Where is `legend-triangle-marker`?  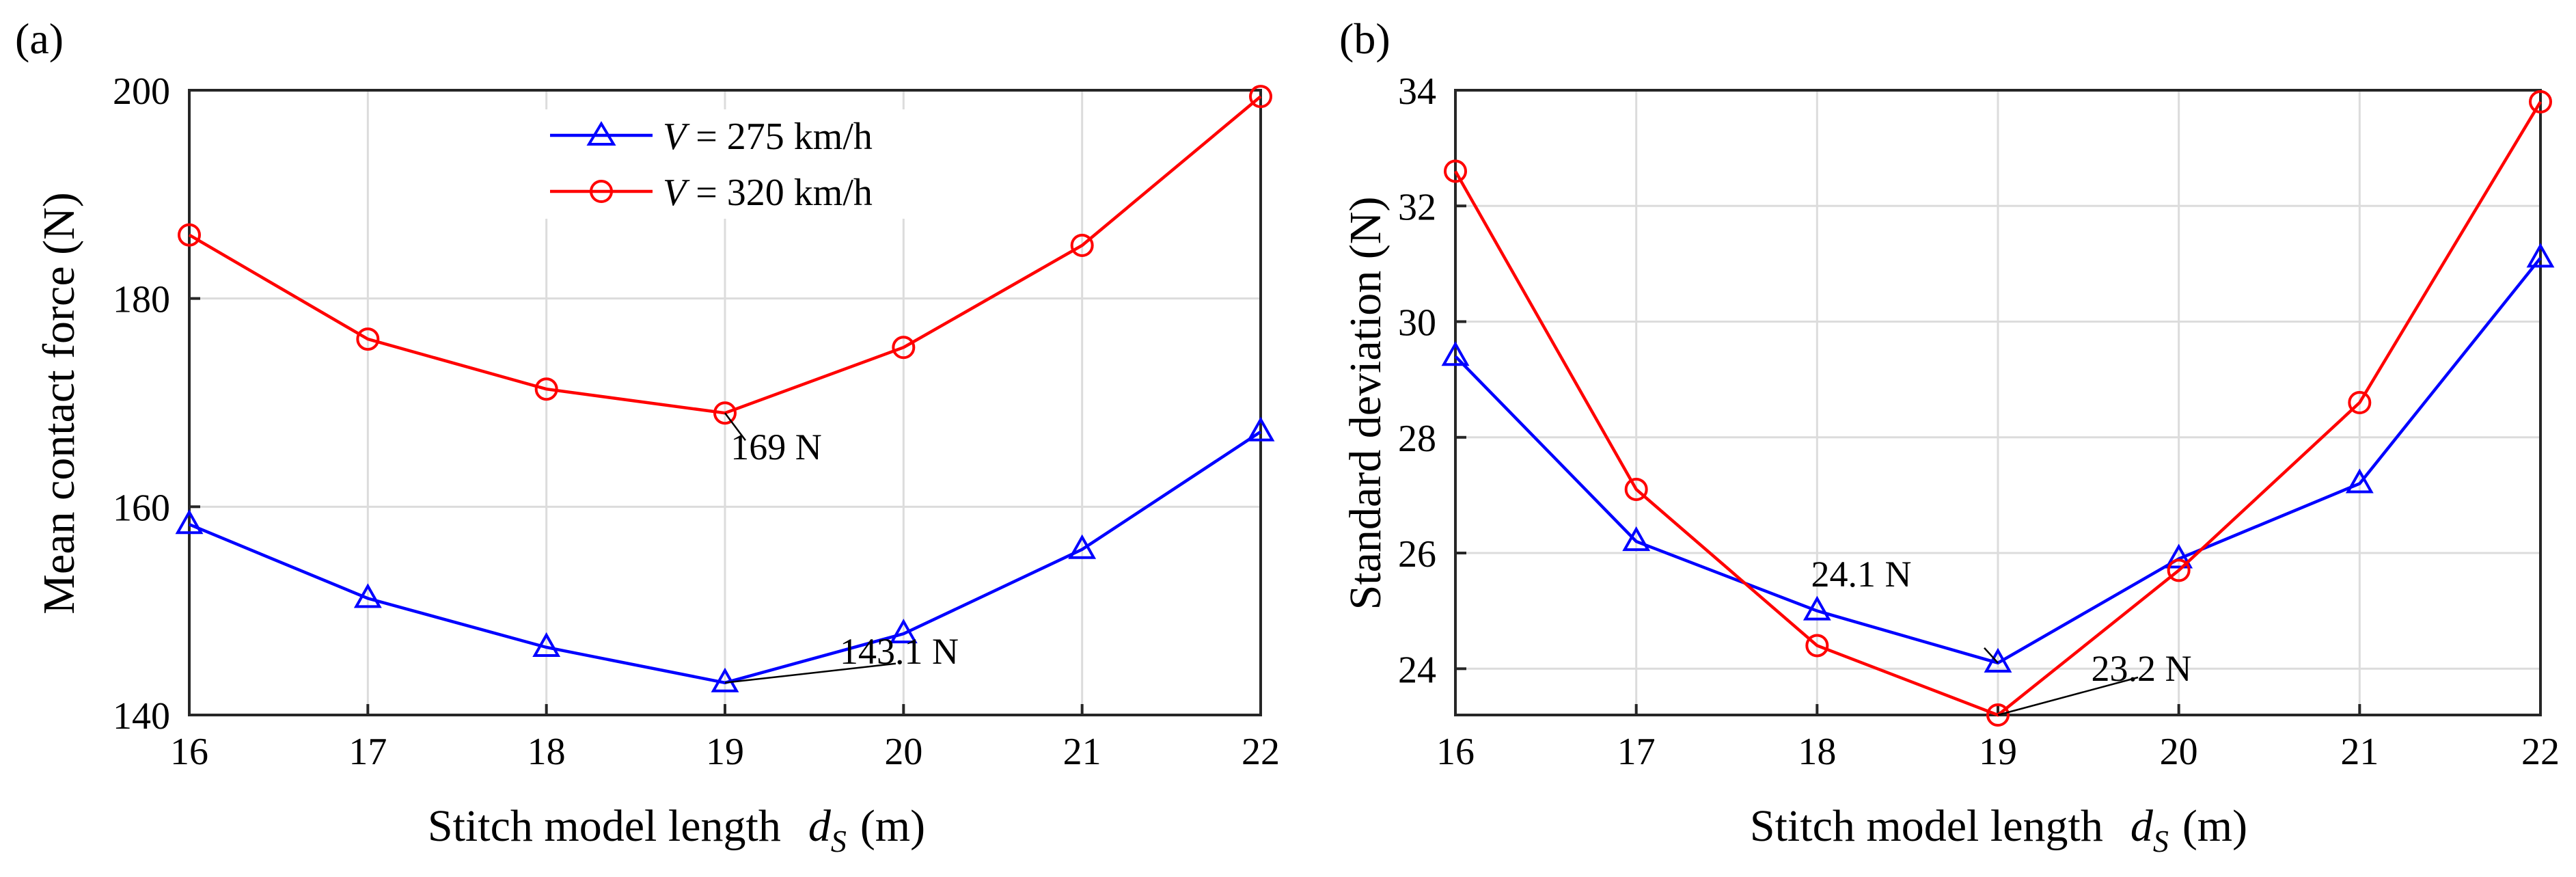
legend-triangle-marker is located at coordinates (601, 133).